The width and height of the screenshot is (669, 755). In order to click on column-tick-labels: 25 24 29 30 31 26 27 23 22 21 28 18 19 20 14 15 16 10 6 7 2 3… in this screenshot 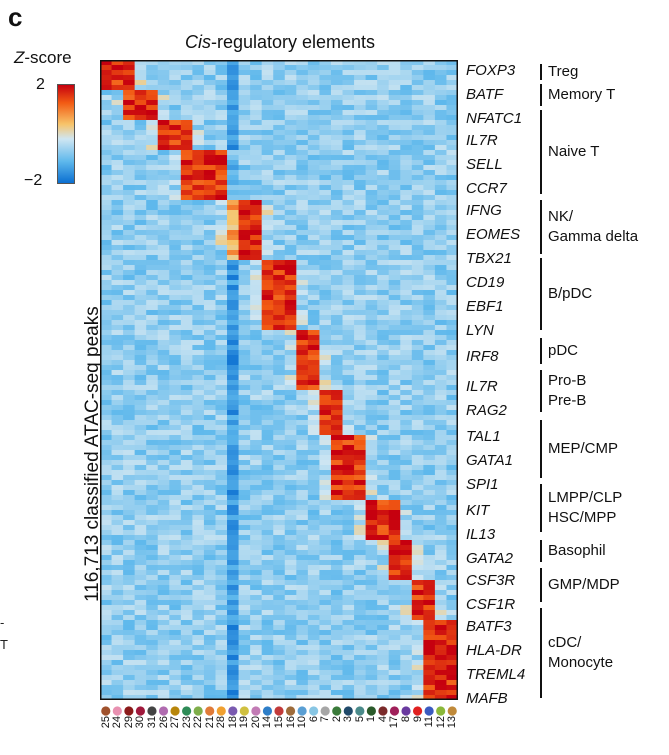, I will do `click(279, 735)`.